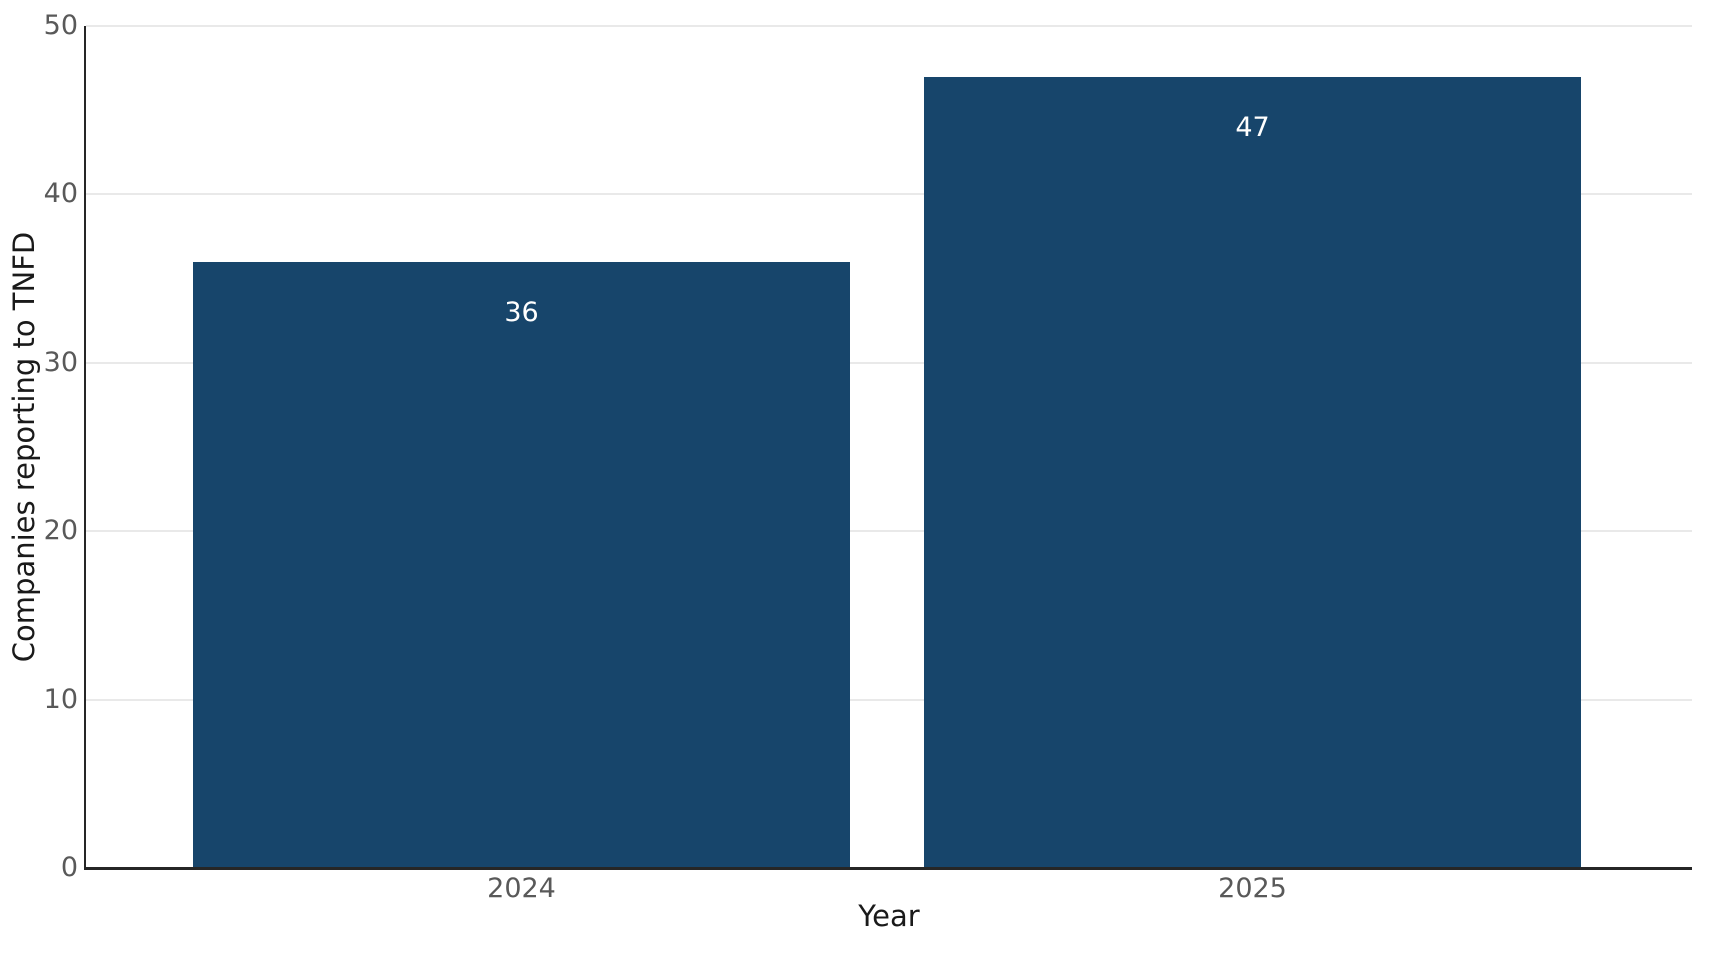 The image size is (1718, 960). What do you see at coordinates (60, 362) in the screenshot?
I see `y-tick-label-30: 30` at bounding box center [60, 362].